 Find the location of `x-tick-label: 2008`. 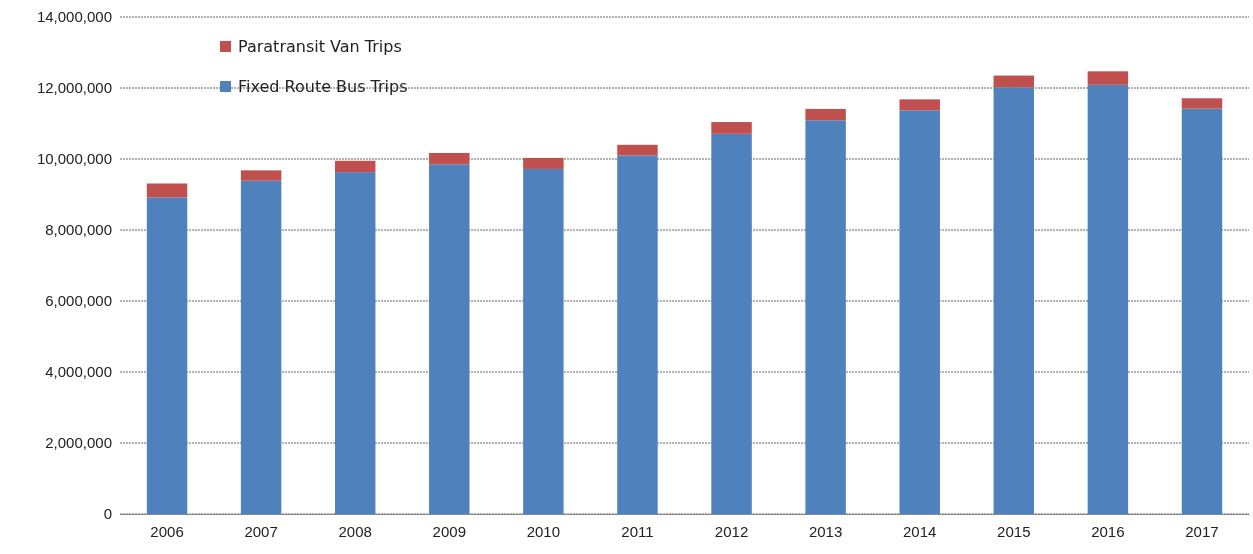

x-tick-label: 2008 is located at coordinates (355, 531).